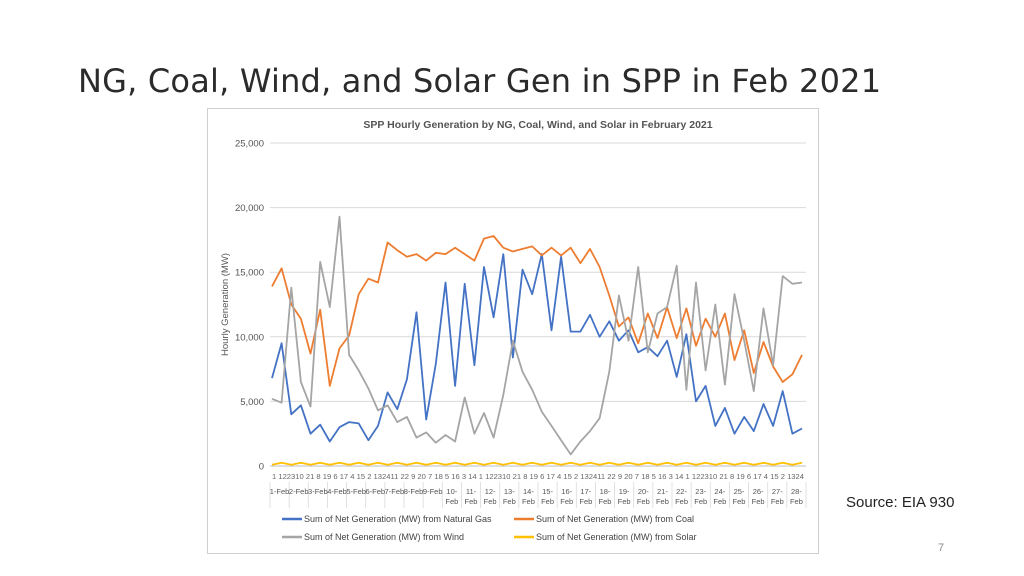  What do you see at coordinates (616, 537) in the screenshot?
I see `legend-label: Sum of Net Generation (MW) from Solar` at bounding box center [616, 537].